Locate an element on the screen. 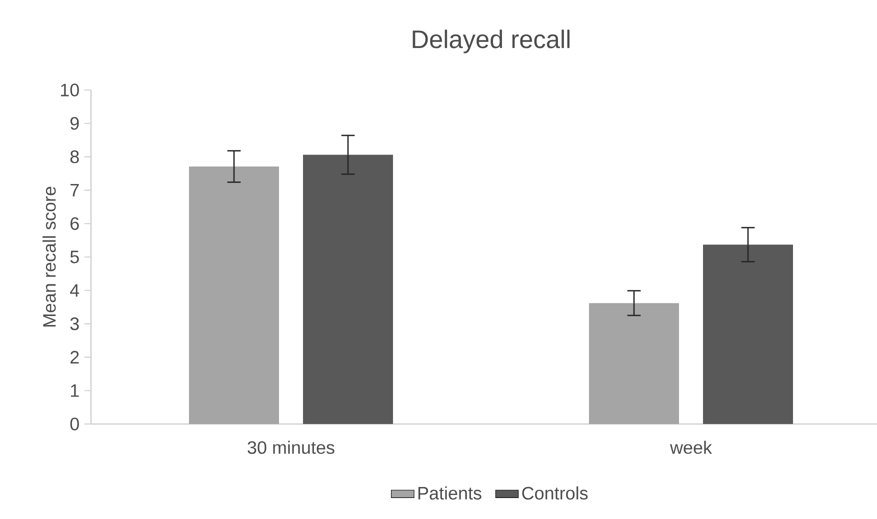 The height and width of the screenshot is (519, 877). y-tick-label: 10 is located at coordinates (69, 90).